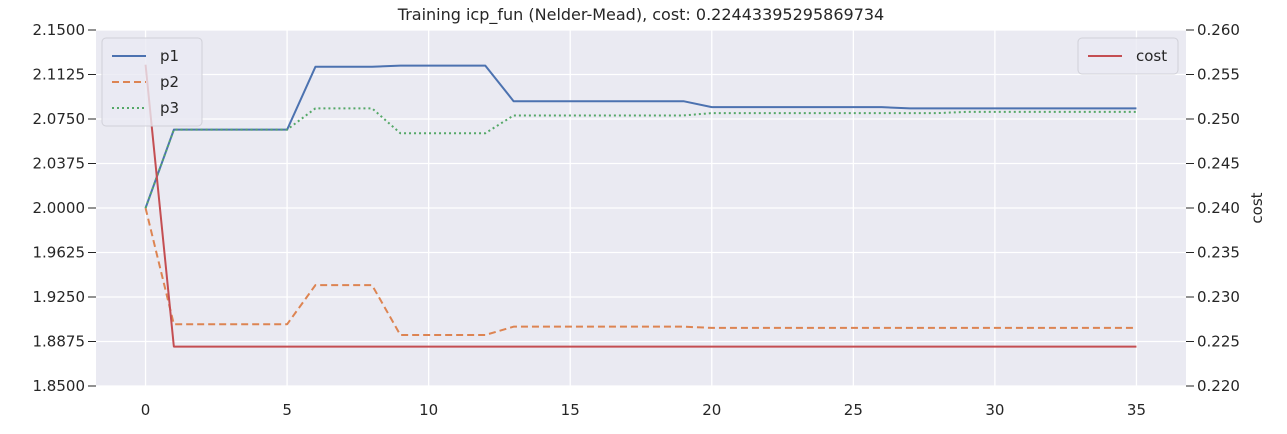  What do you see at coordinates (59, 386) in the screenshot?
I see `y-tick-label: 1.8500` at bounding box center [59, 386].